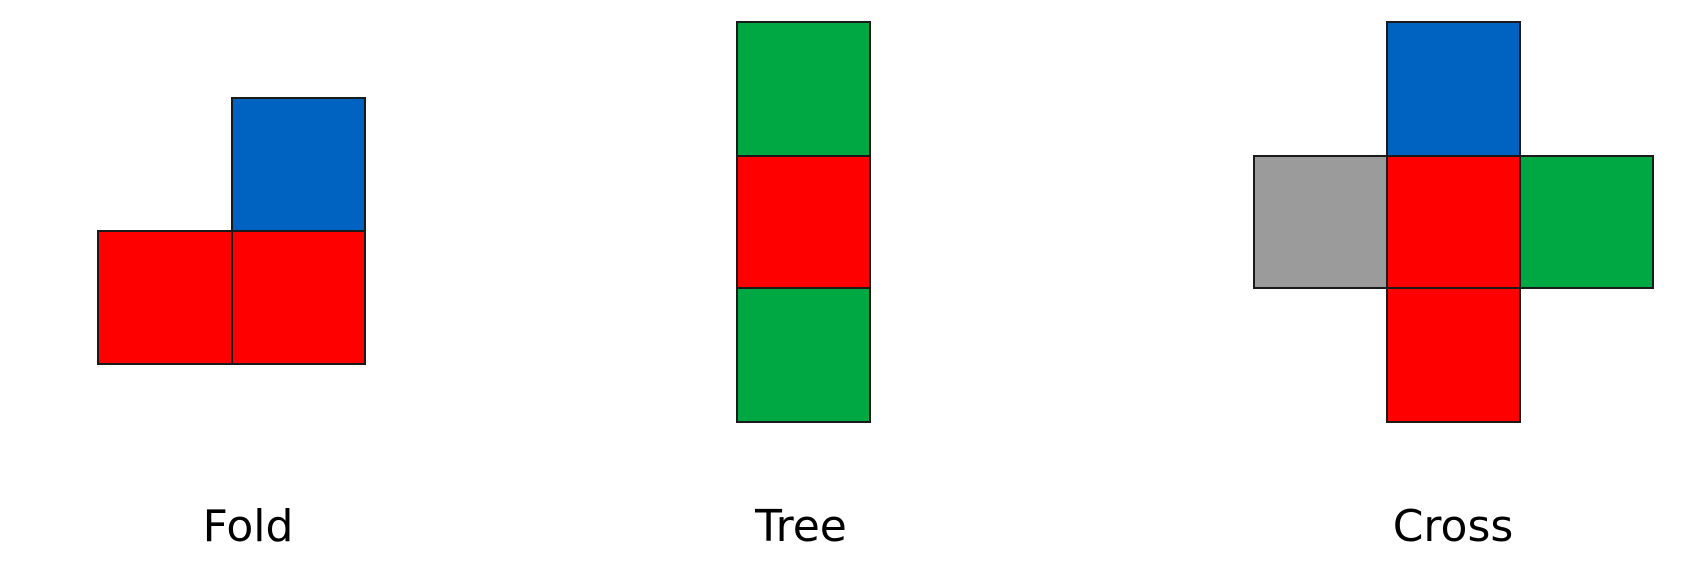  Describe the element at coordinates (803, 89) in the screenshot. I see `tree-cell-top` at that location.